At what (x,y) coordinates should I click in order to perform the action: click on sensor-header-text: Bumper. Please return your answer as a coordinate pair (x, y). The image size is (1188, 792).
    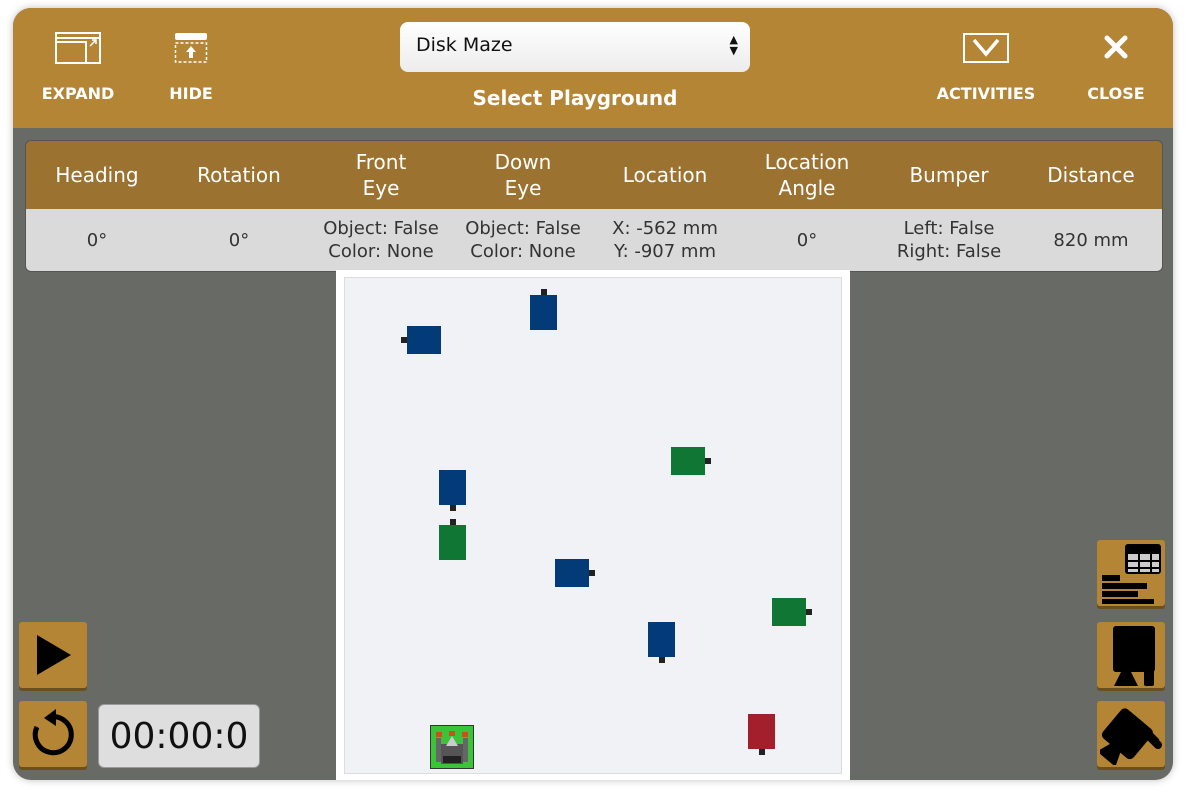
    Looking at the image, I should click on (949, 175).